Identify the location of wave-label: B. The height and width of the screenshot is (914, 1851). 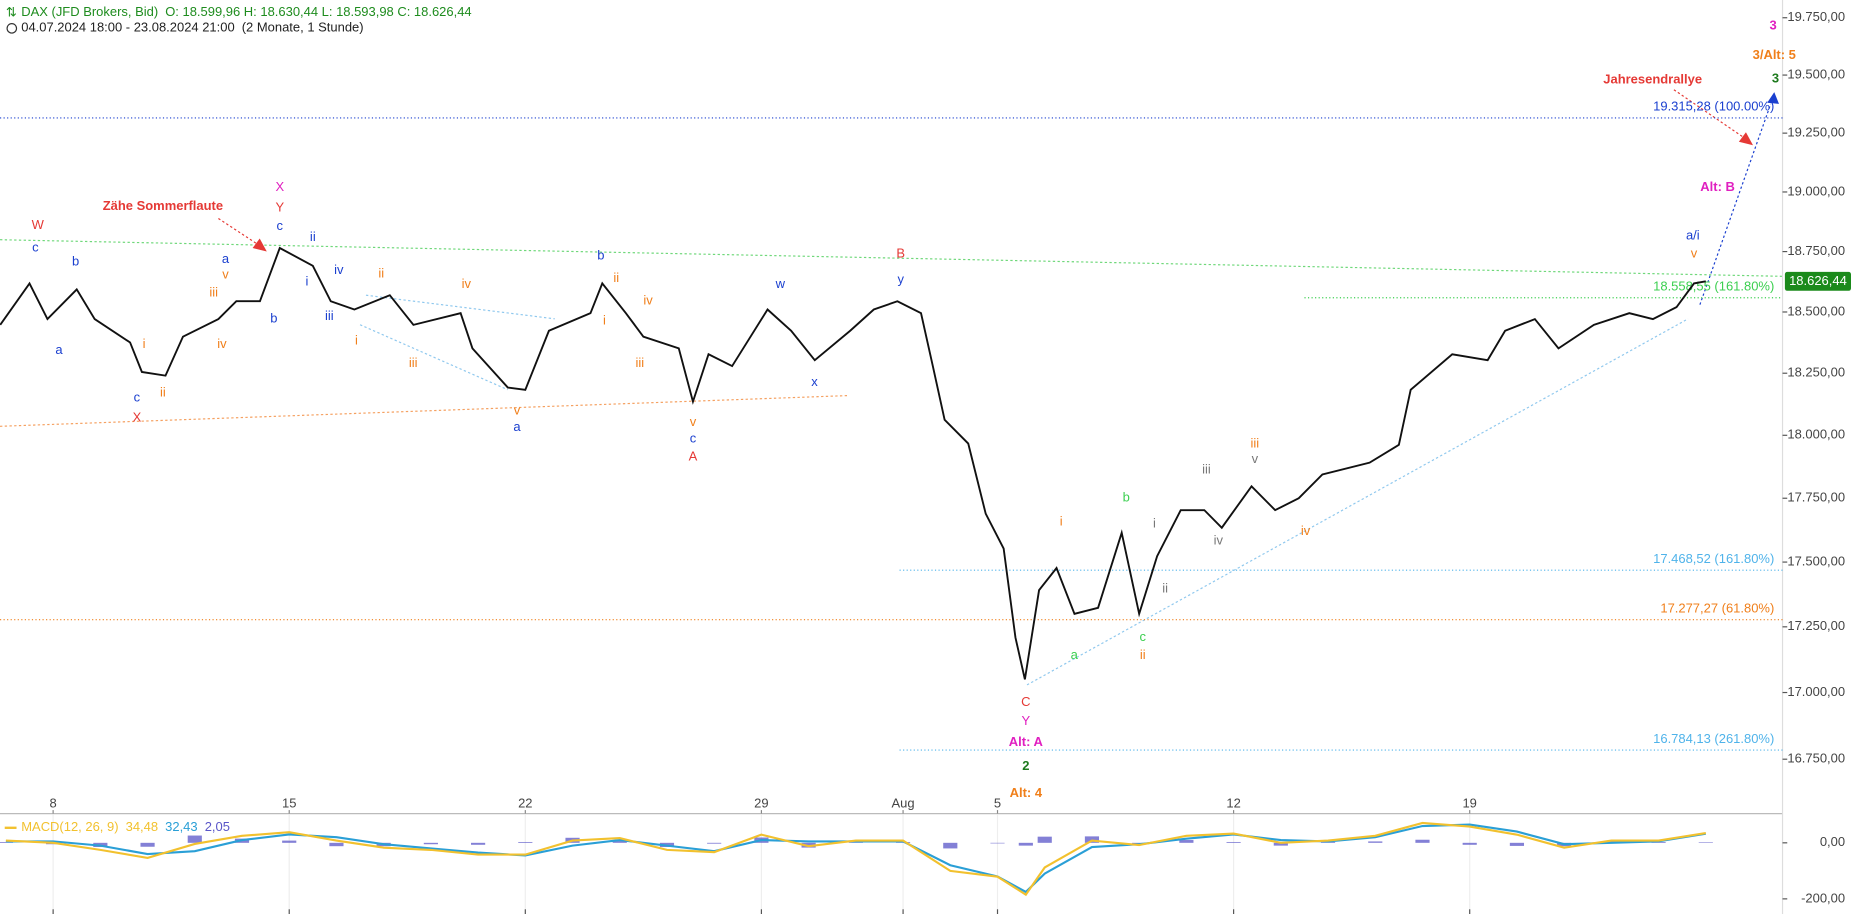
(900, 252).